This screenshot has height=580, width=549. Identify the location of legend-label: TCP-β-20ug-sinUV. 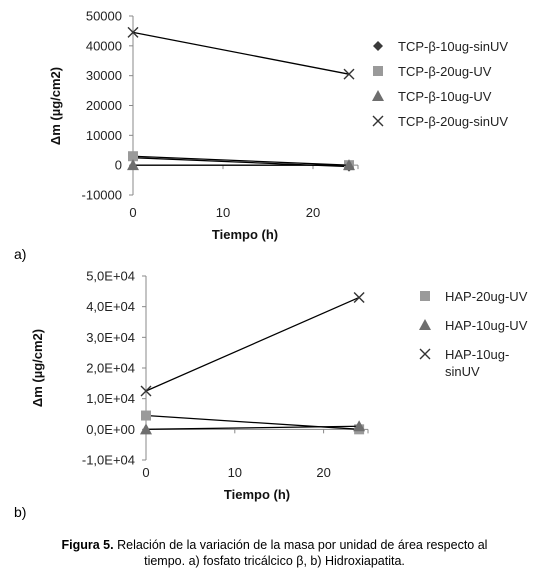
(453, 121).